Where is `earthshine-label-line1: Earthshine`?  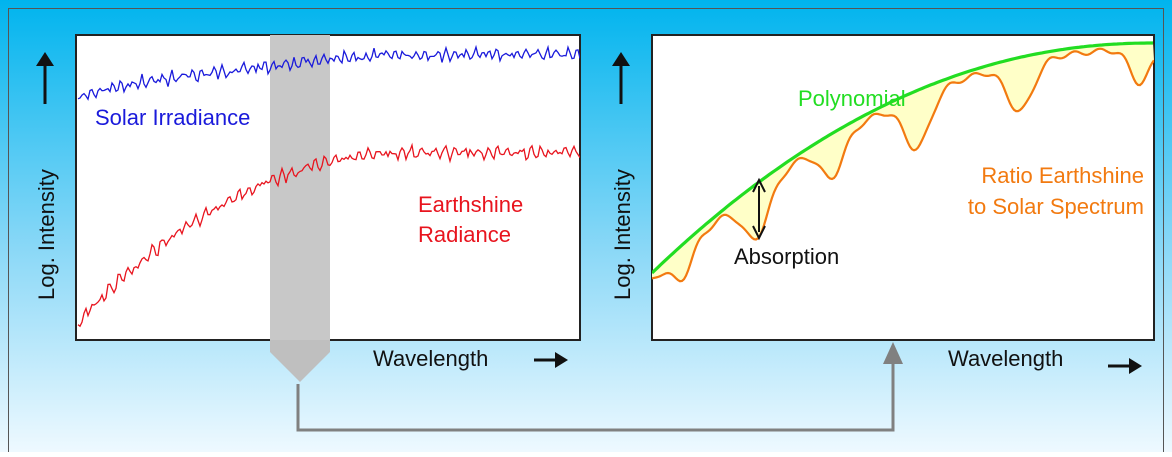
earthshine-label-line1: Earthshine is located at coordinates (470, 204).